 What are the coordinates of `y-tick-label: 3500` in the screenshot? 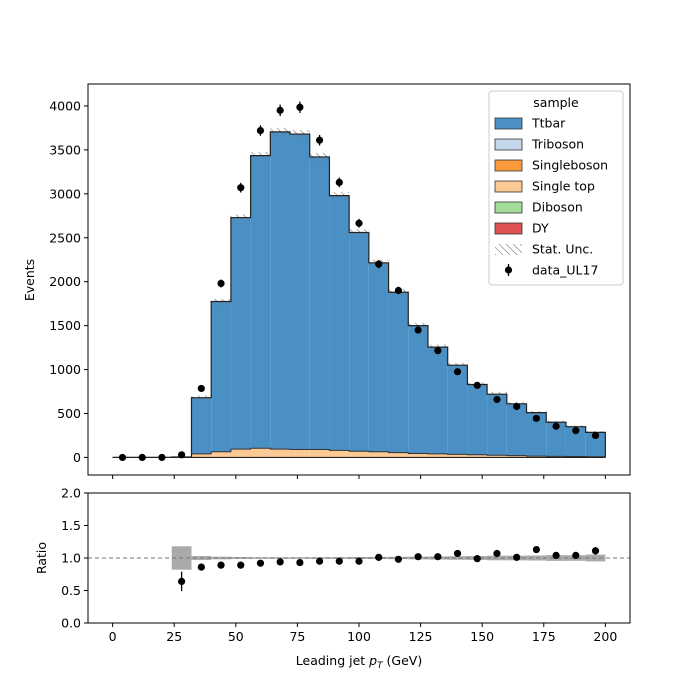 It's located at (65, 149).